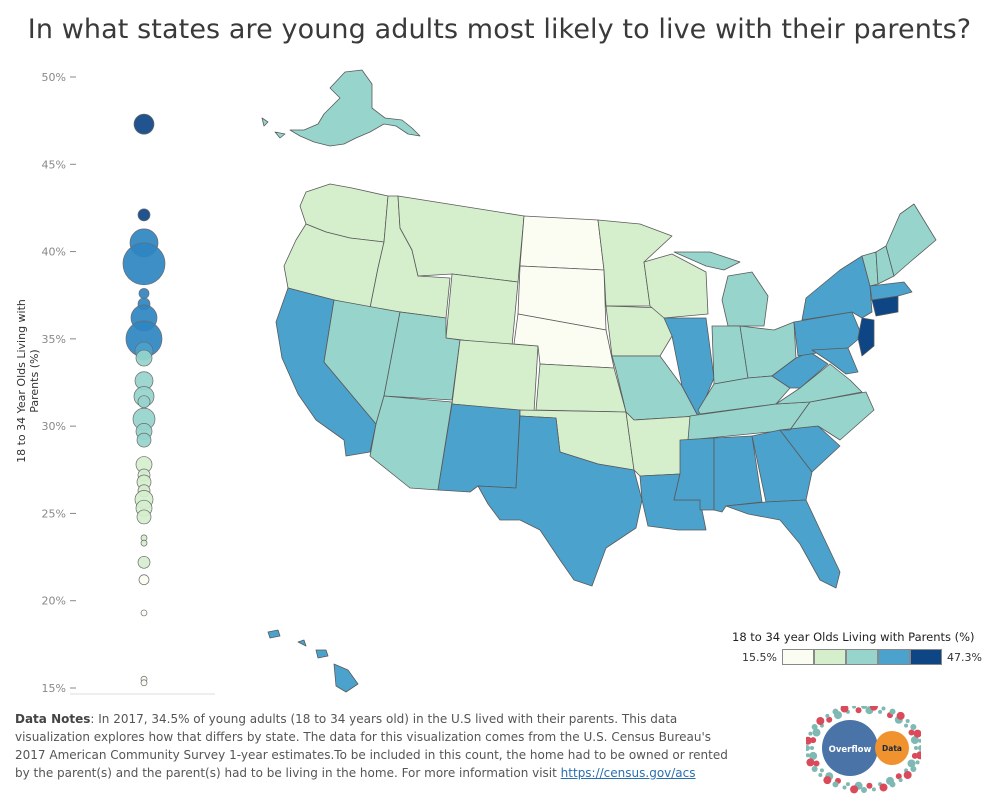 The width and height of the screenshot is (999, 799). What do you see at coordinates (892, 748) in the screenshot?
I see `logo-data-text: Data` at bounding box center [892, 748].